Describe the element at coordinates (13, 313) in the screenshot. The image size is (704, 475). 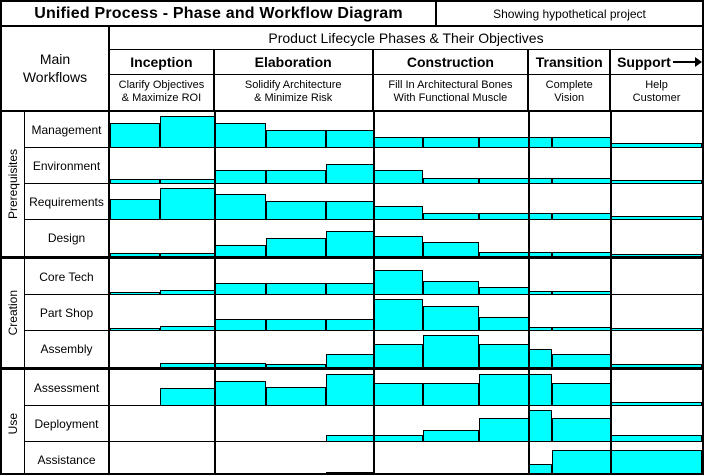
I see `group-label-creation: Creation` at that location.